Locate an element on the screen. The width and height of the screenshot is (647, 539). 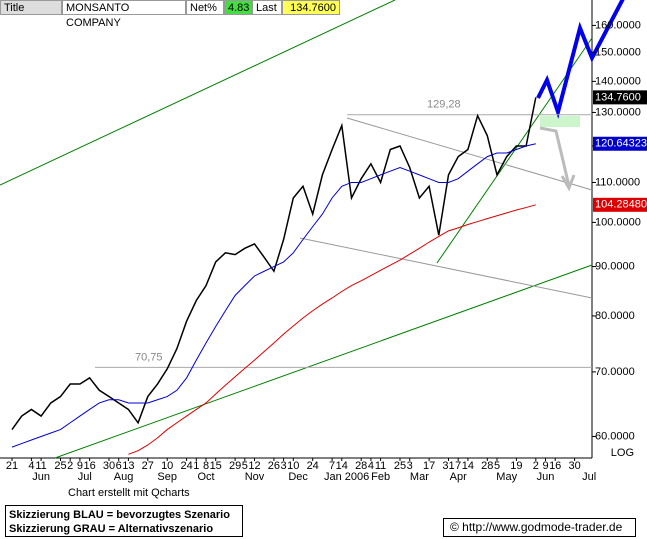
legend-blue: Skizzierung BLAU = bevorzugtes Szenario is located at coordinates (119, 515).